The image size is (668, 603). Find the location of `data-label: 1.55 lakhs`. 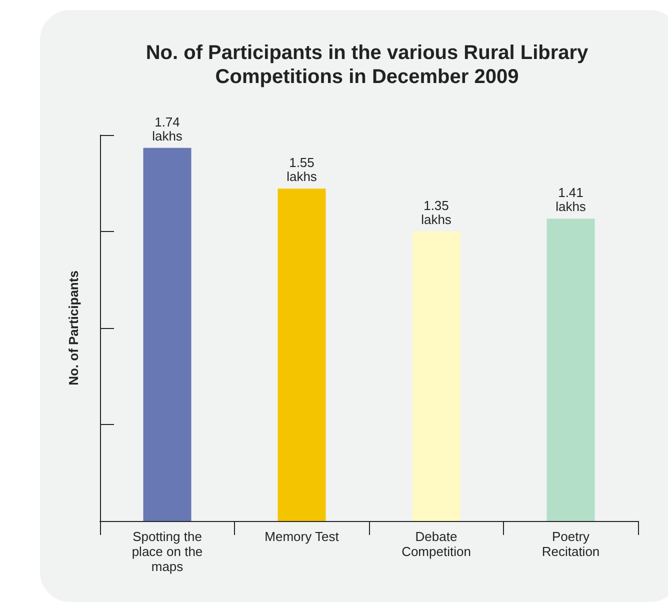

data-label: 1.55 lakhs is located at coordinates (302, 169).